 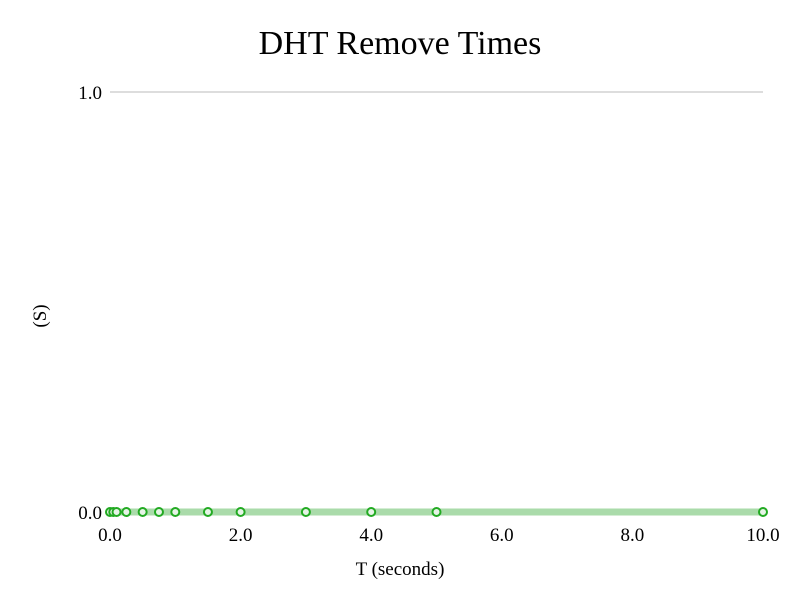 What do you see at coordinates (90, 93) in the screenshot?
I see `y-tick-label: 1.0` at bounding box center [90, 93].